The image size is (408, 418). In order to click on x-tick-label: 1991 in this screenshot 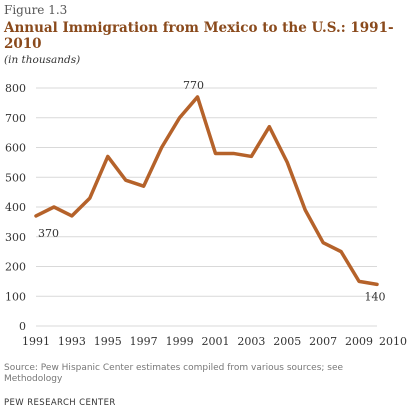, I will do `click(36, 341)`.